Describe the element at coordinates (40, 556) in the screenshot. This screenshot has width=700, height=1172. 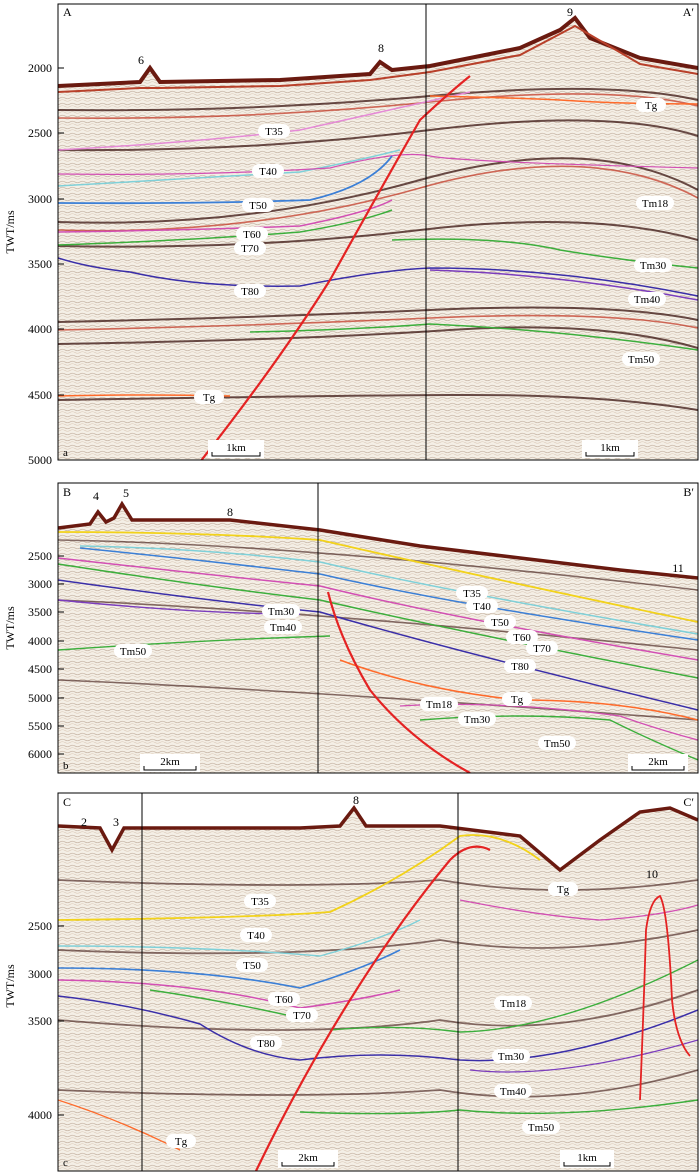
I see `ytick-b-2500: 2500` at that location.